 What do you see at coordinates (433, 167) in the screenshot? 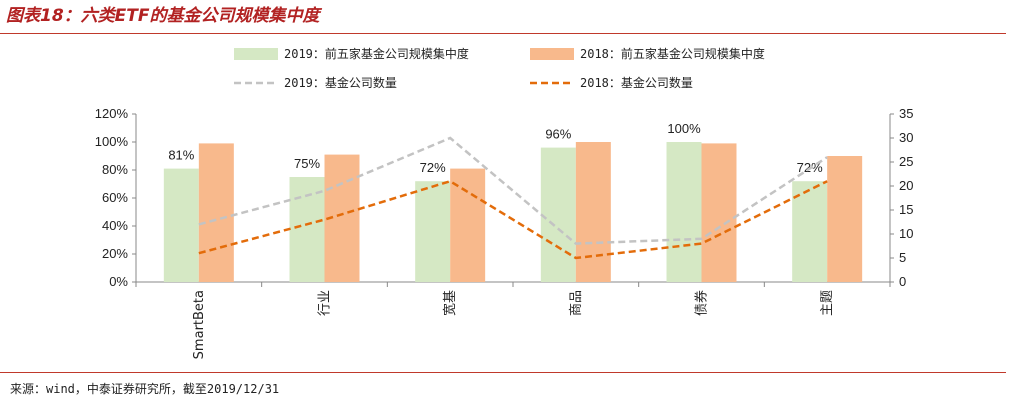
I see `data-label: 72%` at bounding box center [433, 167].